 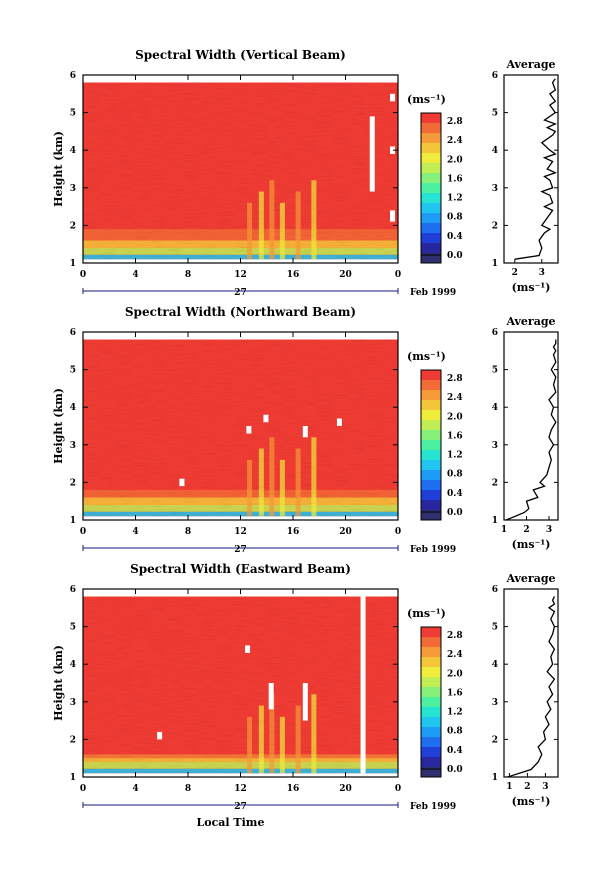 What do you see at coordinates (531, 544) in the screenshot?
I see `average-x-label: (ms⁻¹)` at bounding box center [531, 544].